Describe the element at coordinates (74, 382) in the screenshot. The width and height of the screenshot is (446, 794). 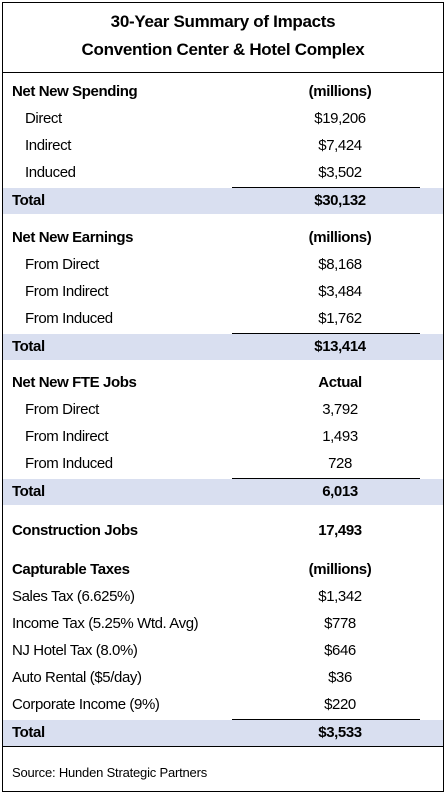
I see `section-heading: Net New FTE Jobs` at that location.